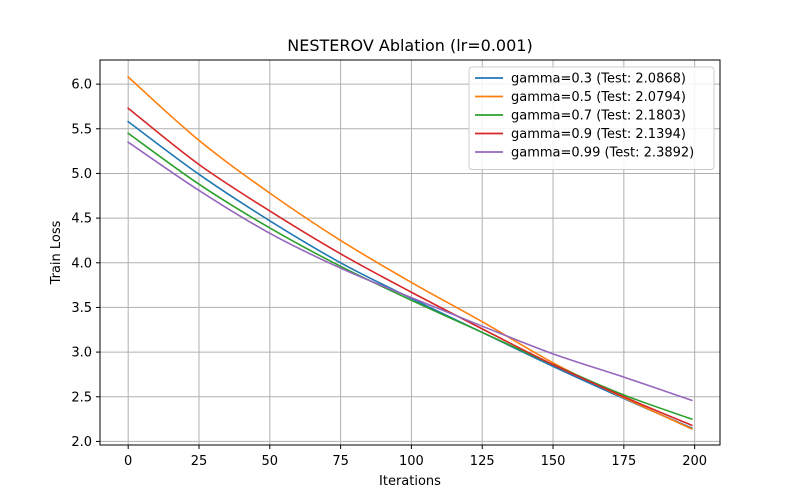 The height and width of the screenshot is (500, 800). I want to click on x-tick-label: 175, so click(623, 461).